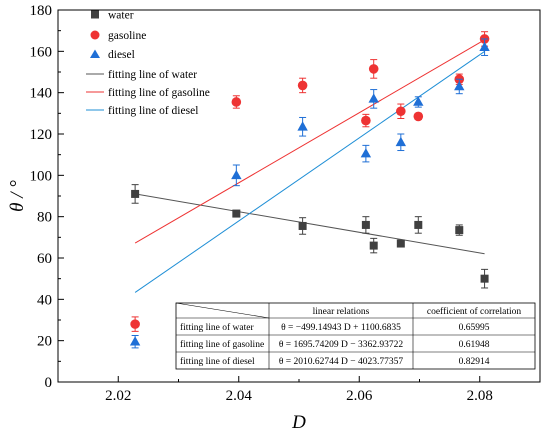  I want to click on legend-label-fit-water: fitting line of water, so click(152, 75).